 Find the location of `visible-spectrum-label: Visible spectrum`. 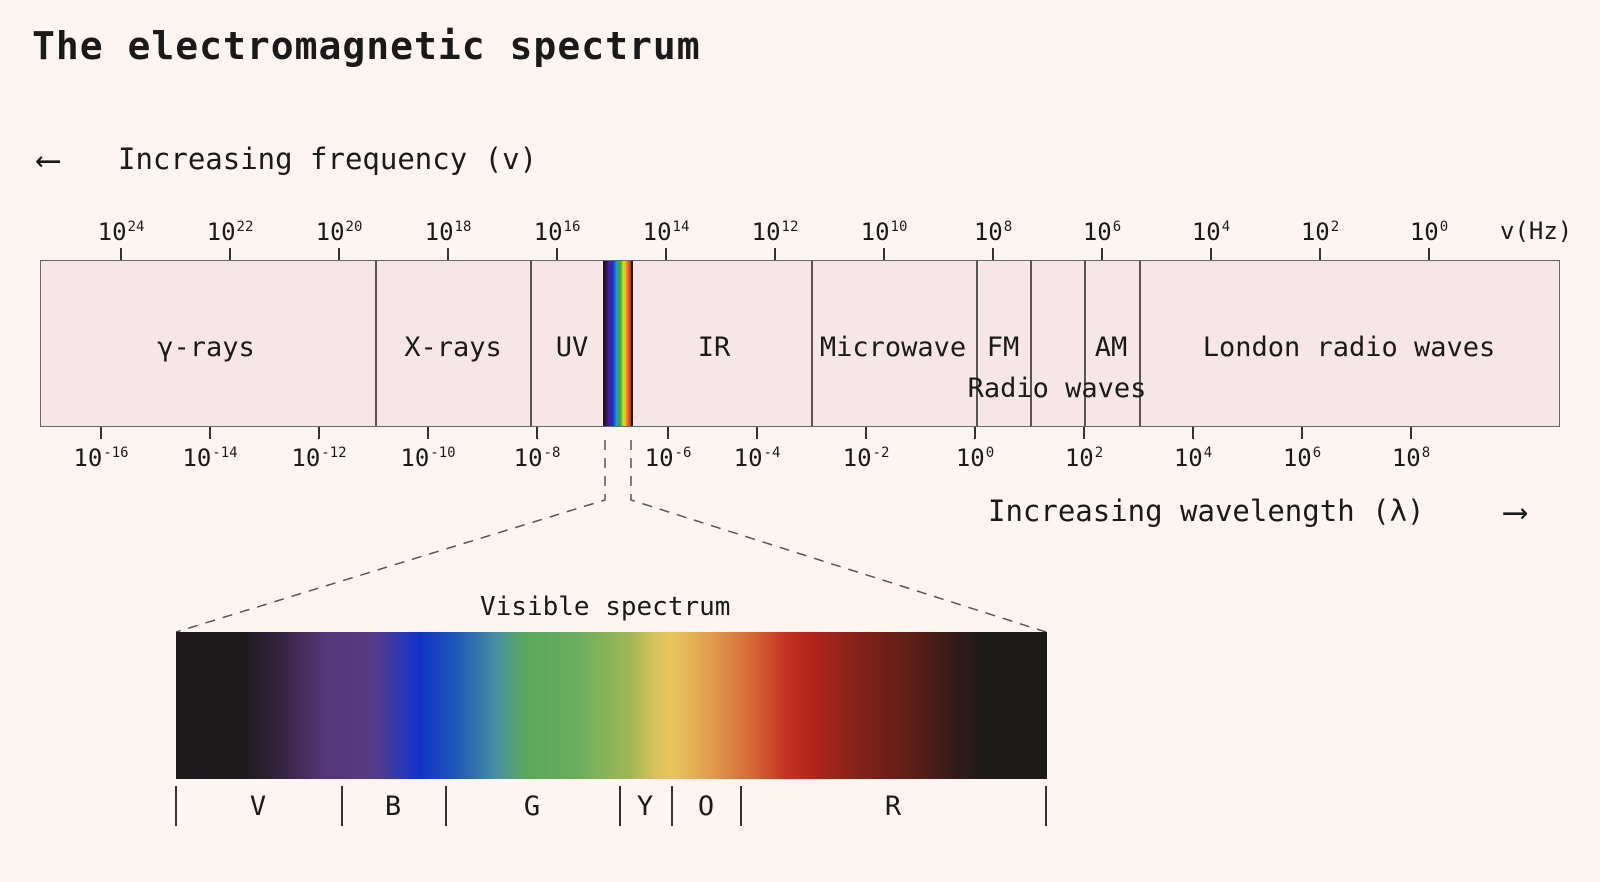

visible-spectrum-label: Visible spectrum is located at coordinates (605, 607).